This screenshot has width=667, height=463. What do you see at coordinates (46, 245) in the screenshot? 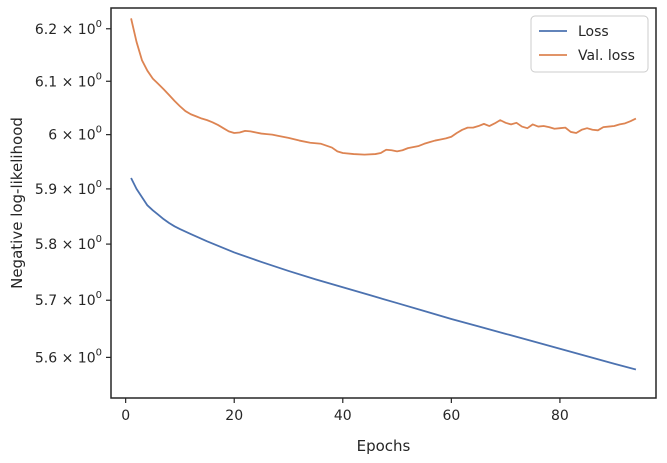
I see `y-tick-base: 5.8` at bounding box center [46, 245].